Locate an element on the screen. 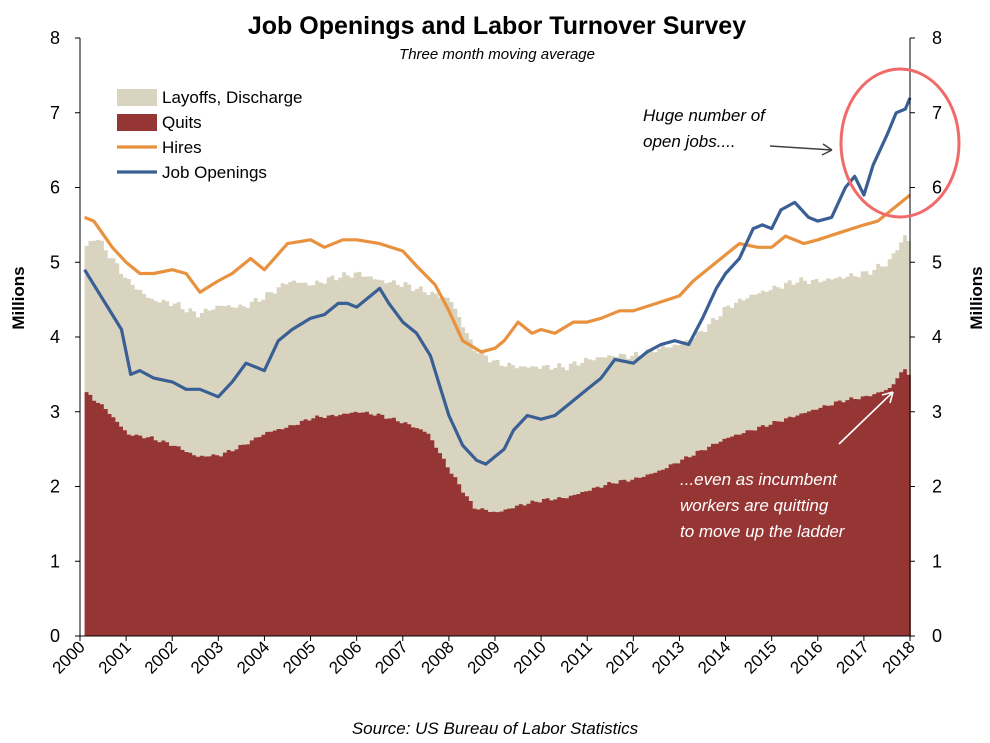  annotation-quits-line: to move up the ladder is located at coordinates (763, 531).